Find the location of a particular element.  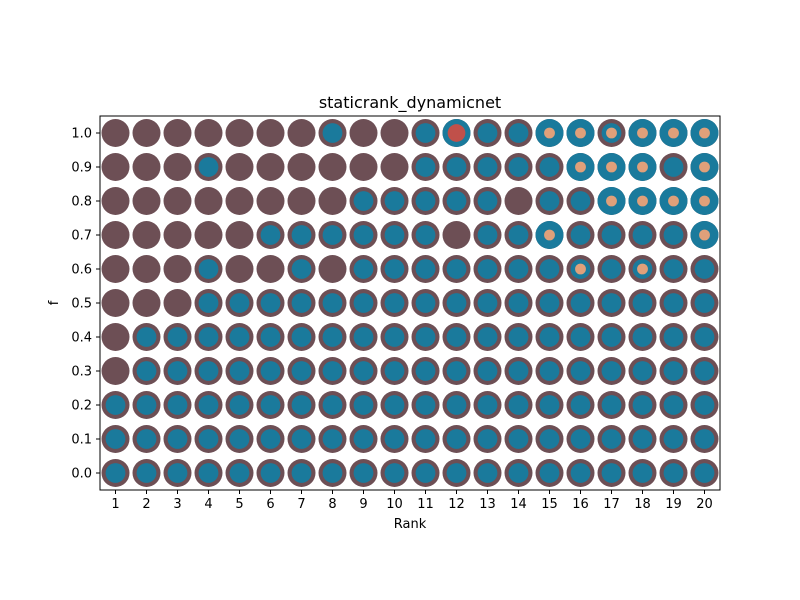

point-middle-rank-4-f-0.1 is located at coordinates (208, 439).